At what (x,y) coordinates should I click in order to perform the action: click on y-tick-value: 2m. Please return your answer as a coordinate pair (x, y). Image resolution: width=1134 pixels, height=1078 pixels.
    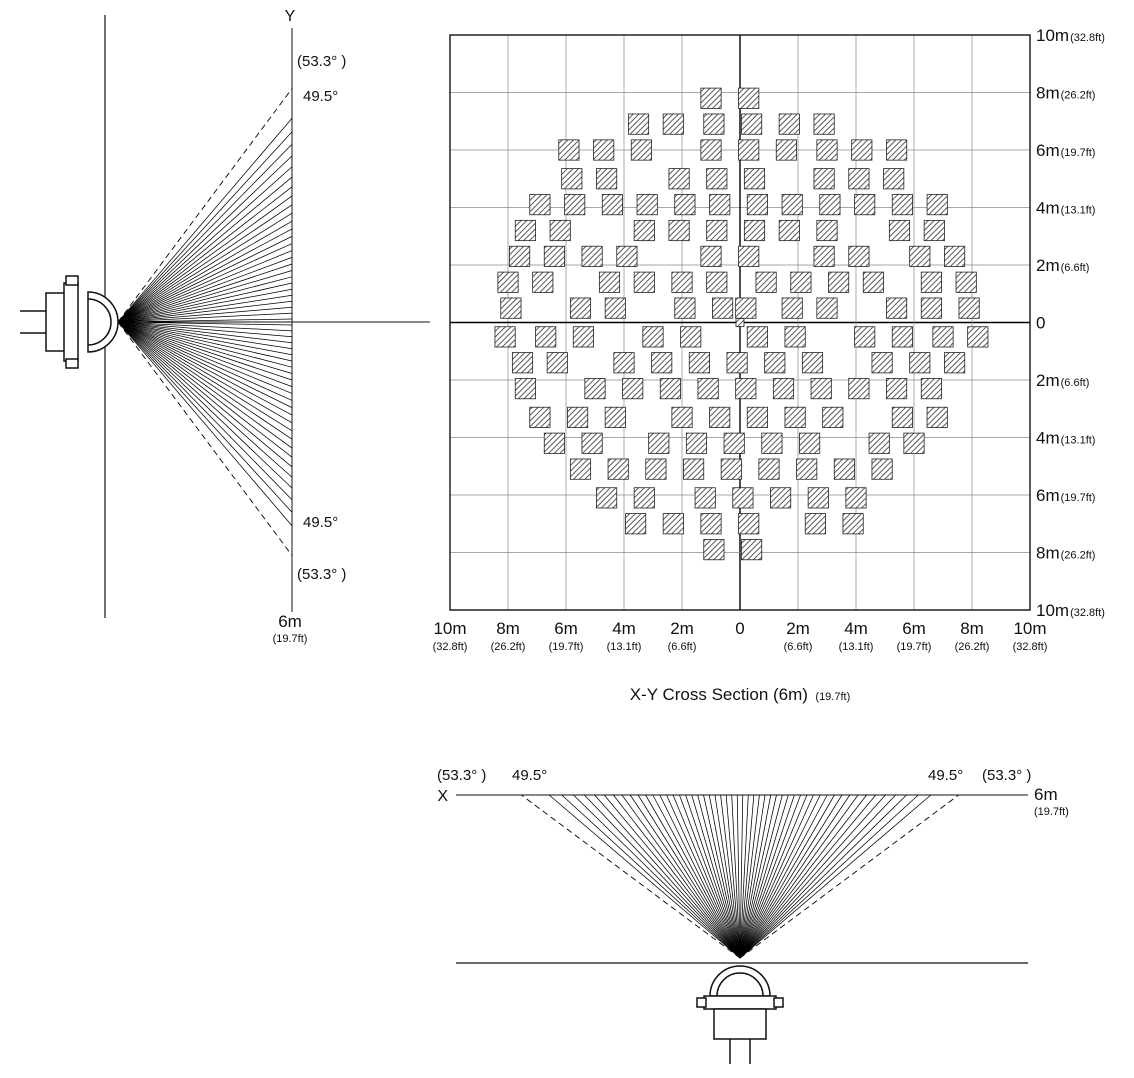
    Looking at the image, I should click on (1048, 265).